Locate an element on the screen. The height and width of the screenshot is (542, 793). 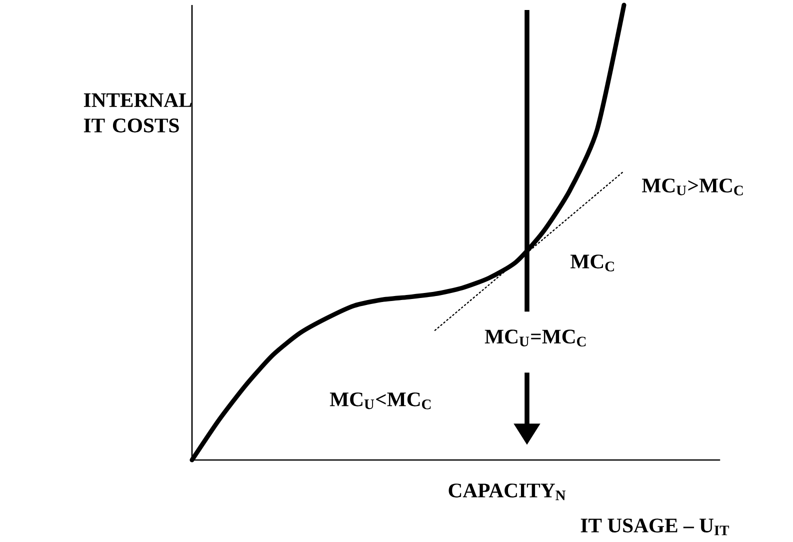
annotation: MC$_{U}$=MC$_{C}$ is located at coordinates (535, 338).